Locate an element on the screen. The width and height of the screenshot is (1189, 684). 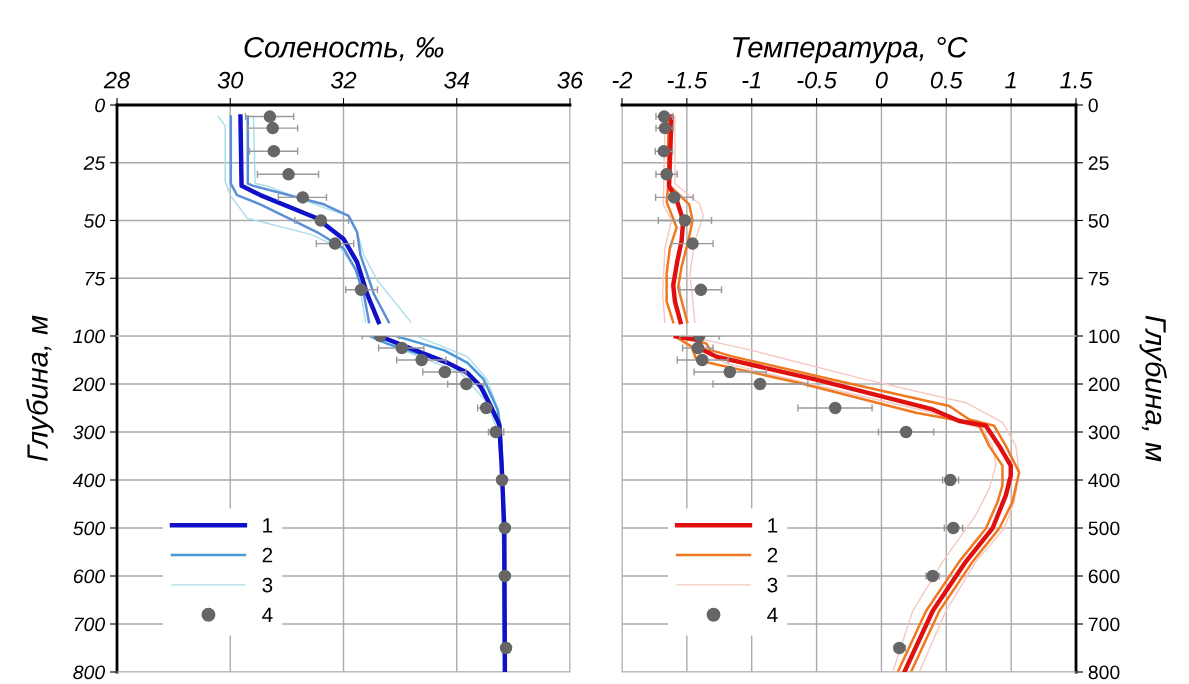
x-tick-label: 28 is located at coordinates (116, 80).